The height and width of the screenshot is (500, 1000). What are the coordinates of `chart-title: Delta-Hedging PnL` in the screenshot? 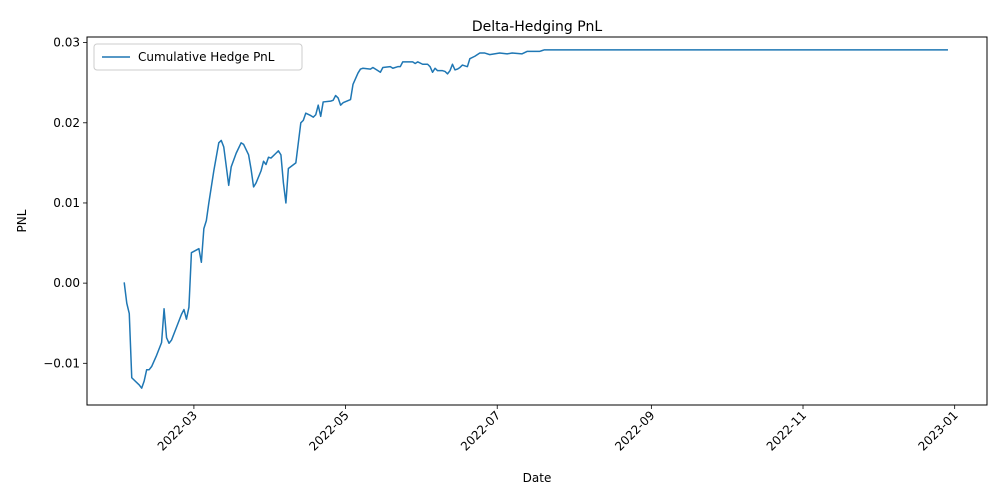 It's located at (537, 27).